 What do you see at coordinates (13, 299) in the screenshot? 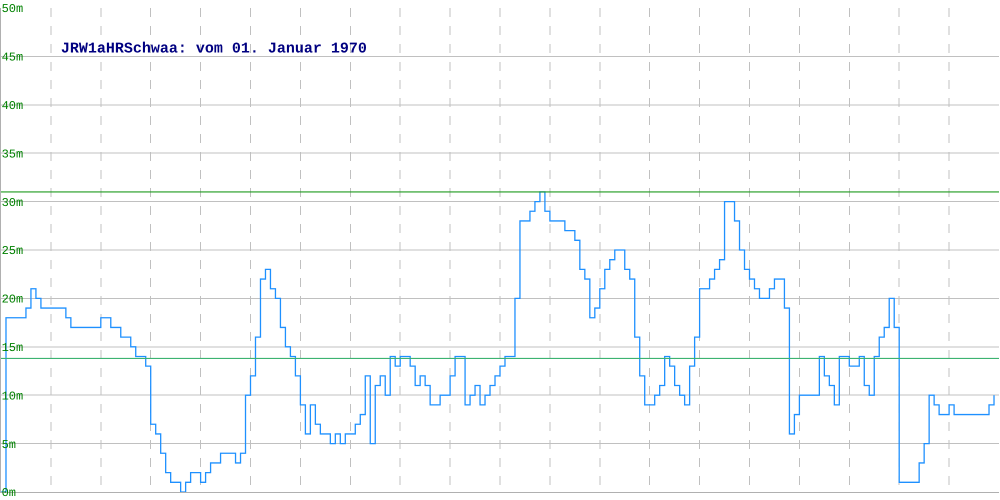
I see `y-tick-label: 20m` at bounding box center [13, 299].